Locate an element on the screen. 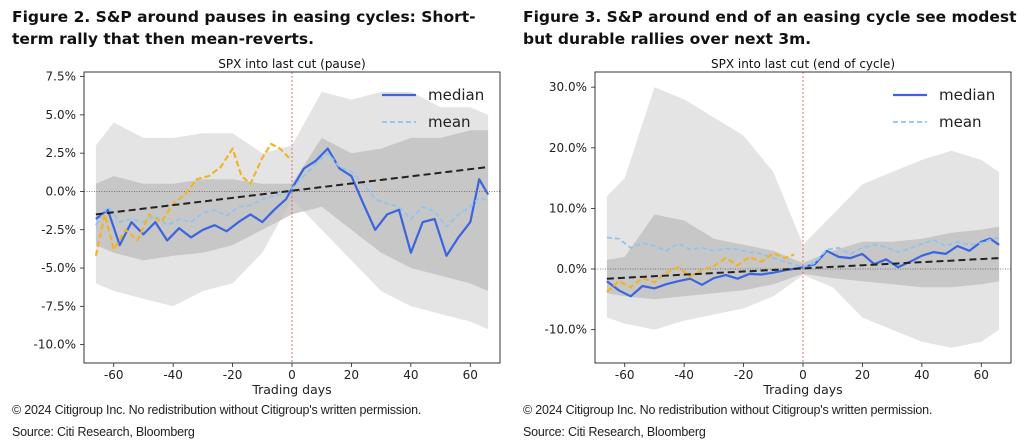  y-tick-label: -7.5% is located at coordinates (58, 306).